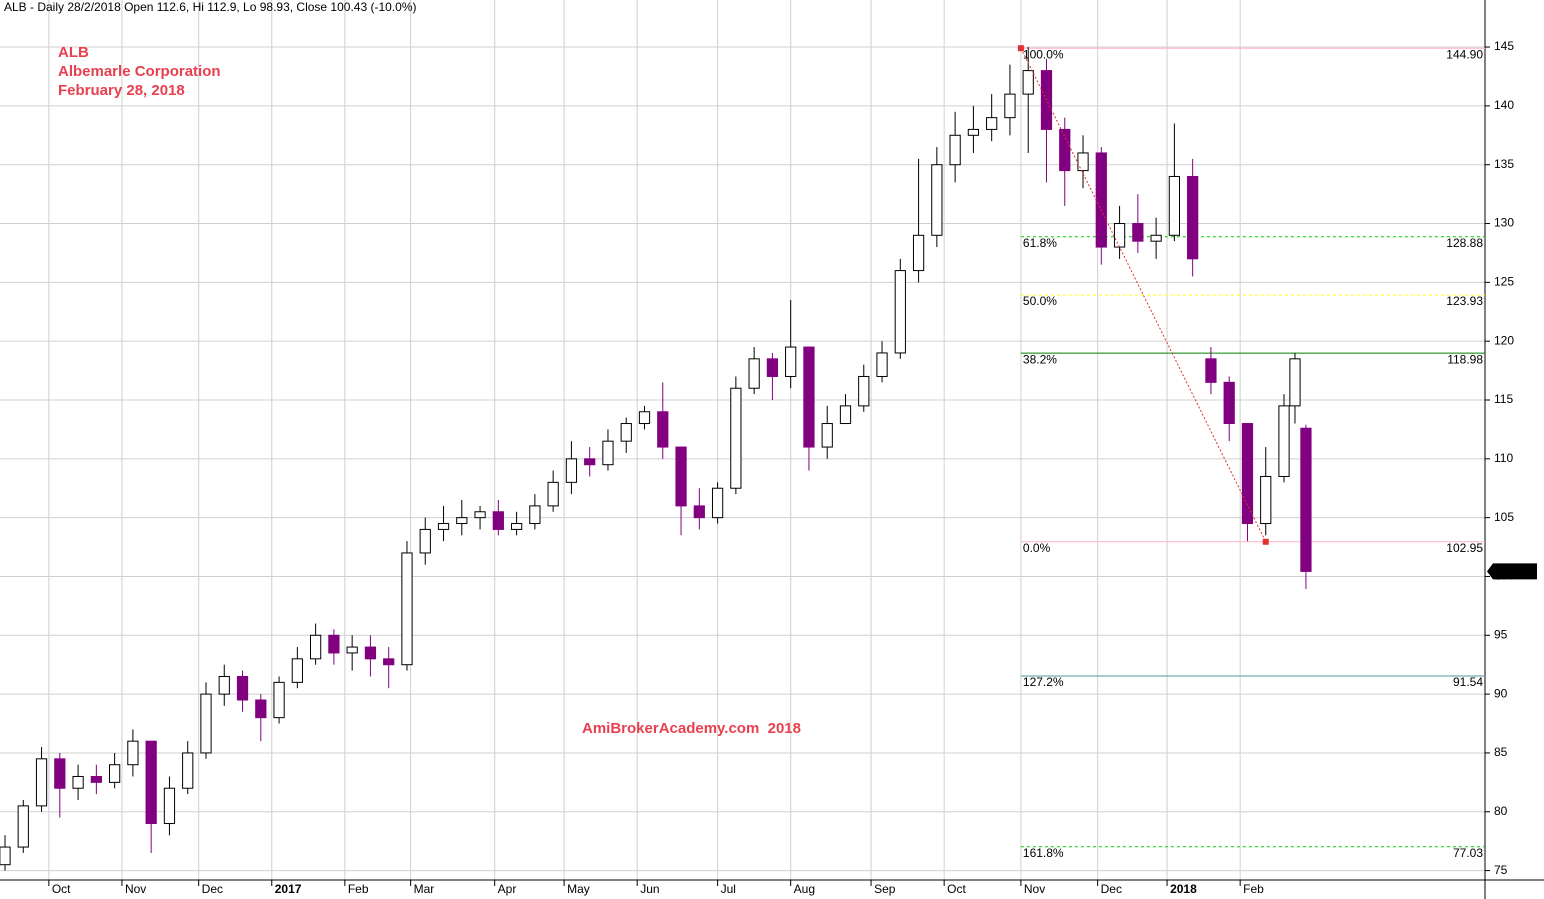  Describe the element at coordinates (507, 889) in the screenshot. I see `x-tick-label: Apr` at that location.